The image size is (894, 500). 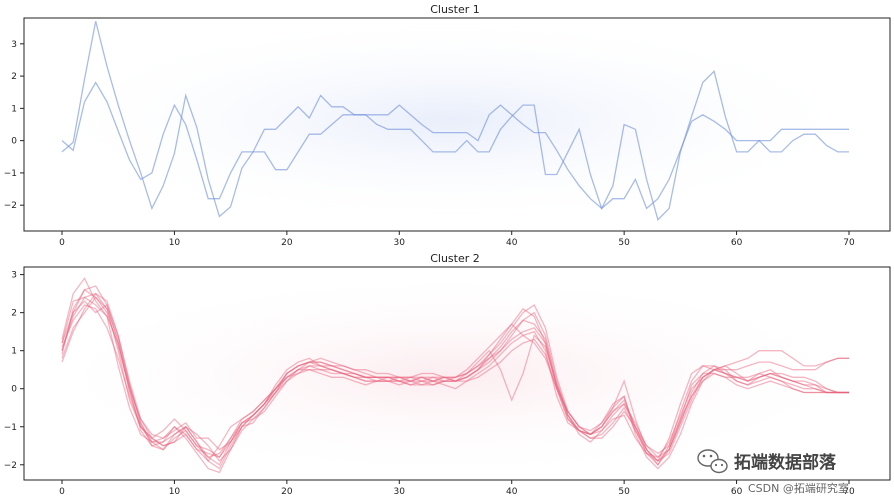 What do you see at coordinates (457, 239) in the screenshot?
I see `cluster-1-x-axis: 0 10 20 30 40 50 60 70` at bounding box center [457, 239].